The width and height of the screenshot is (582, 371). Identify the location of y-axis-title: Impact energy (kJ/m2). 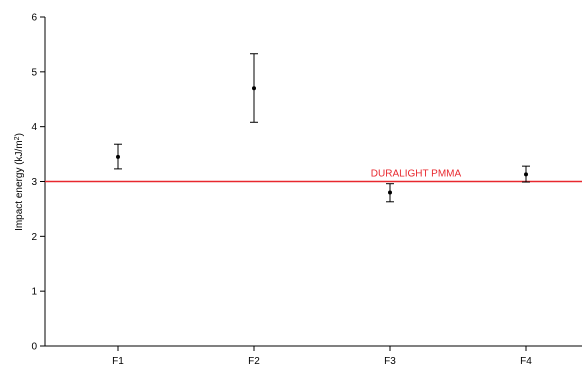
(20, 182).